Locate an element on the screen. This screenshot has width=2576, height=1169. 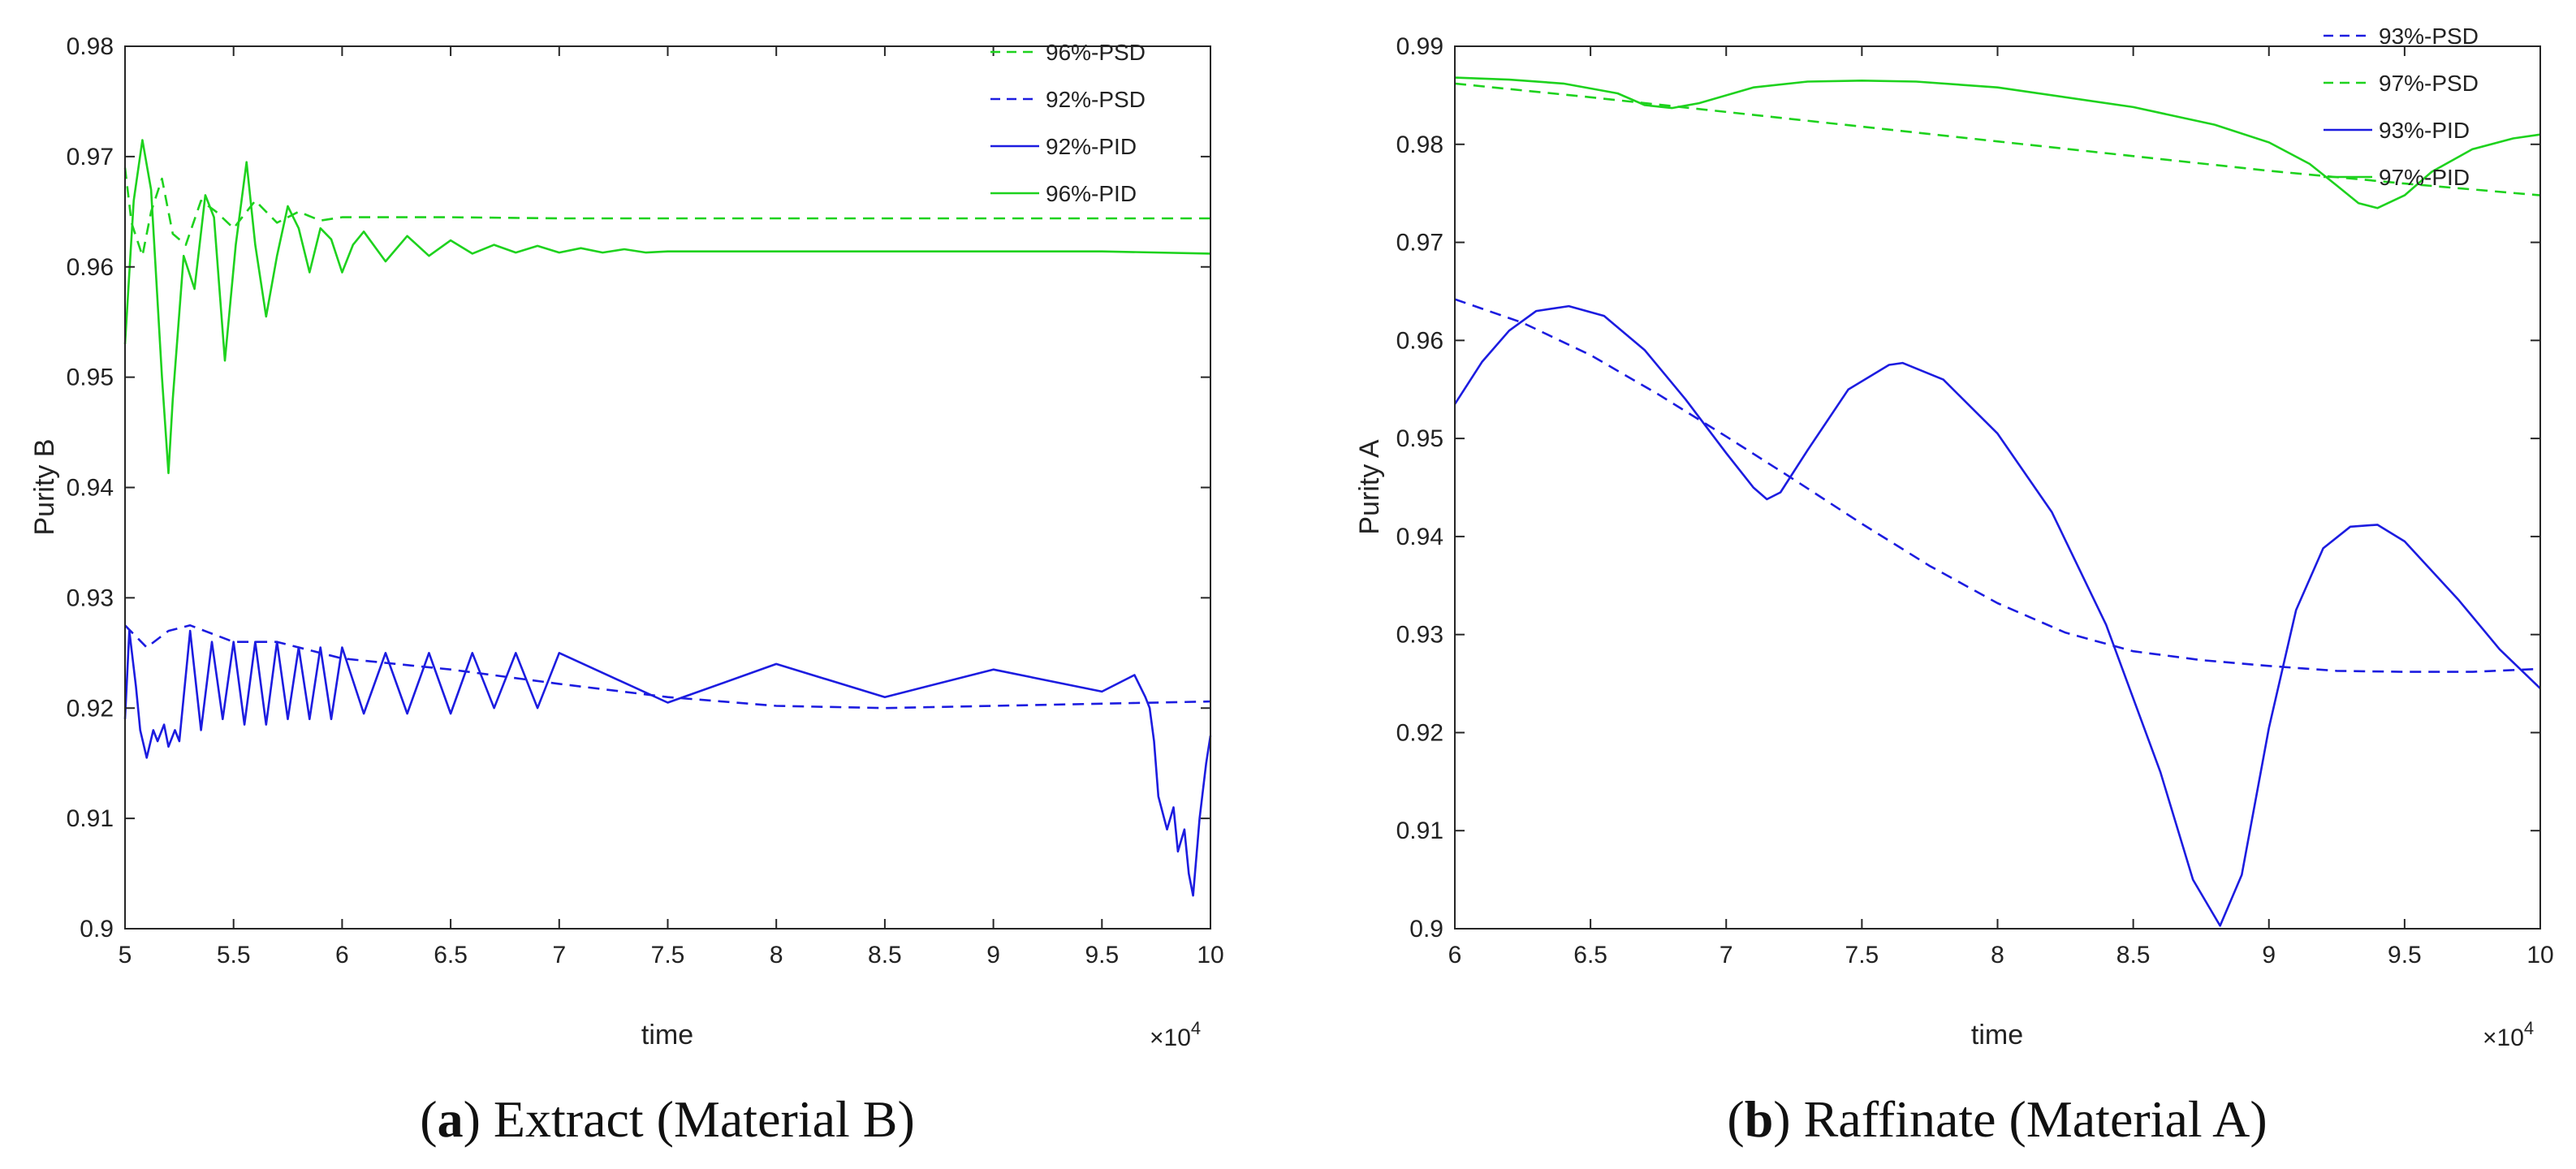
x-multiplier-label-b: ×10⁴ is located at coordinates (2508, 1034).